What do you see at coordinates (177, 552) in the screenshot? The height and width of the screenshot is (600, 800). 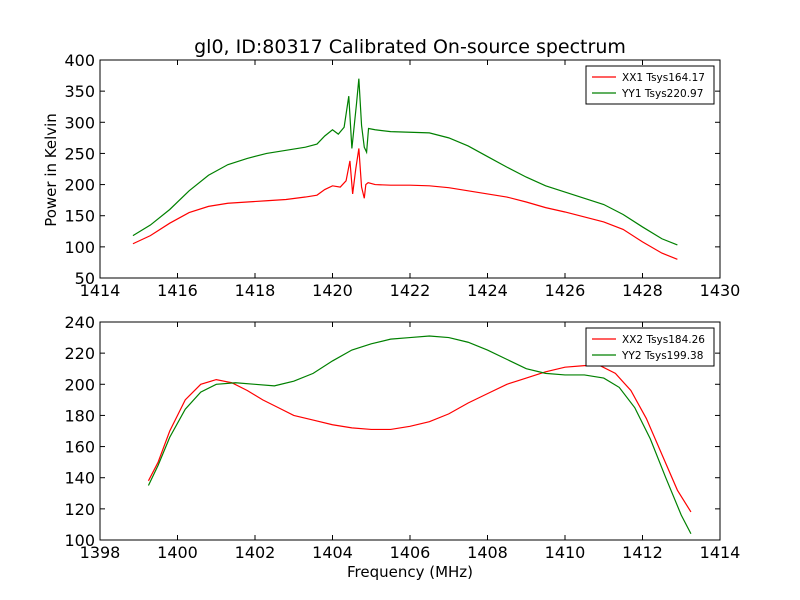 I see `x-tick-label: 1400` at bounding box center [177, 552].